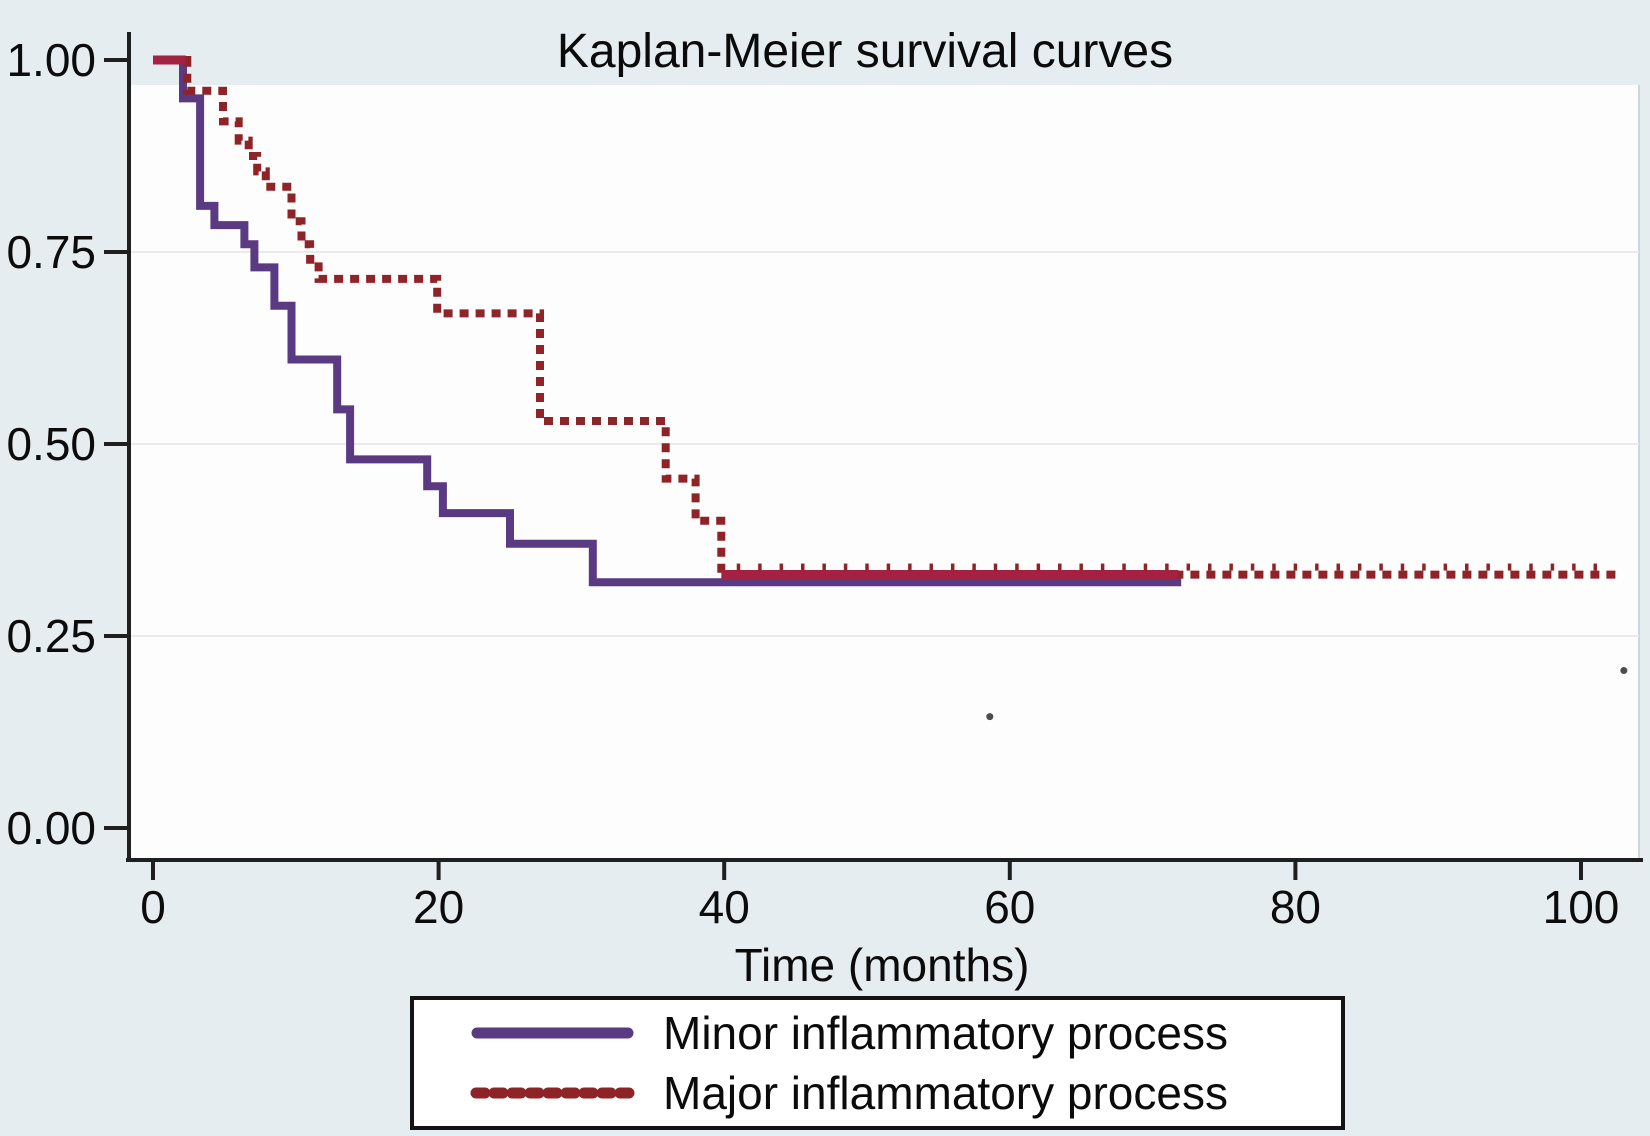  What do you see at coordinates (945, 1033) in the screenshot?
I see `legend-label-minor: Minor inflammatory process` at bounding box center [945, 1033].